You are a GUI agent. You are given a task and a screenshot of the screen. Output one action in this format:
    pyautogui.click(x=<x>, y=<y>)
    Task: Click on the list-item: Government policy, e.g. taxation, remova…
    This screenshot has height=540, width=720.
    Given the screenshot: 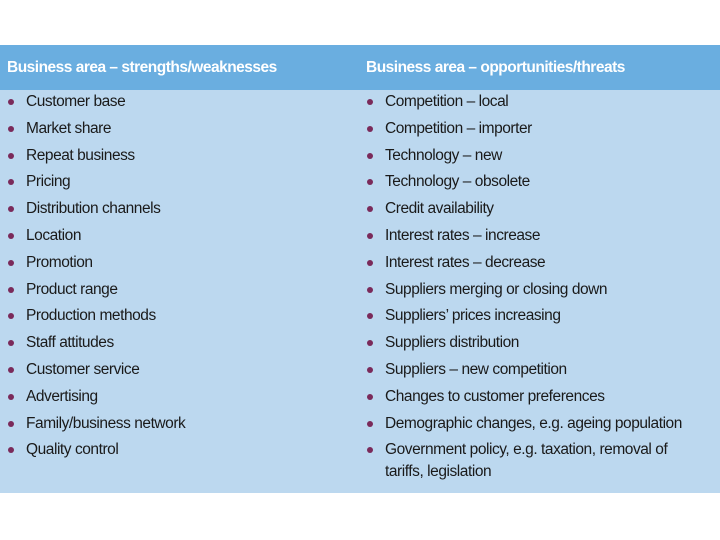 What is the action you would take?
    pyautogui.click(x=526, y=461)
    